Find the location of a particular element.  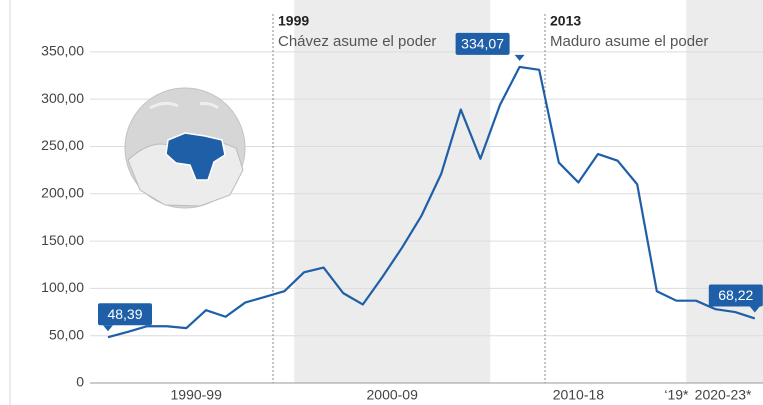

value-label: 68,22 is located at coordinates (735, 298).